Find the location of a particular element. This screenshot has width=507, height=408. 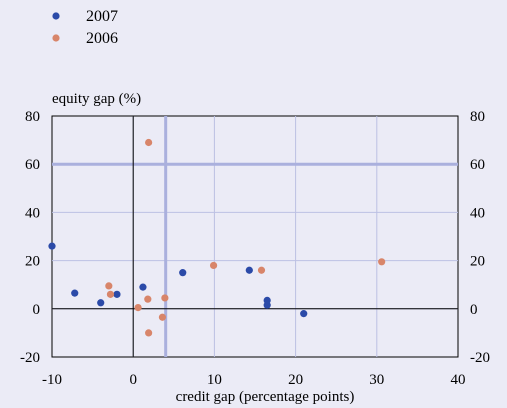

y-tick-label-right: 40 is located at coordinates (477, 213).